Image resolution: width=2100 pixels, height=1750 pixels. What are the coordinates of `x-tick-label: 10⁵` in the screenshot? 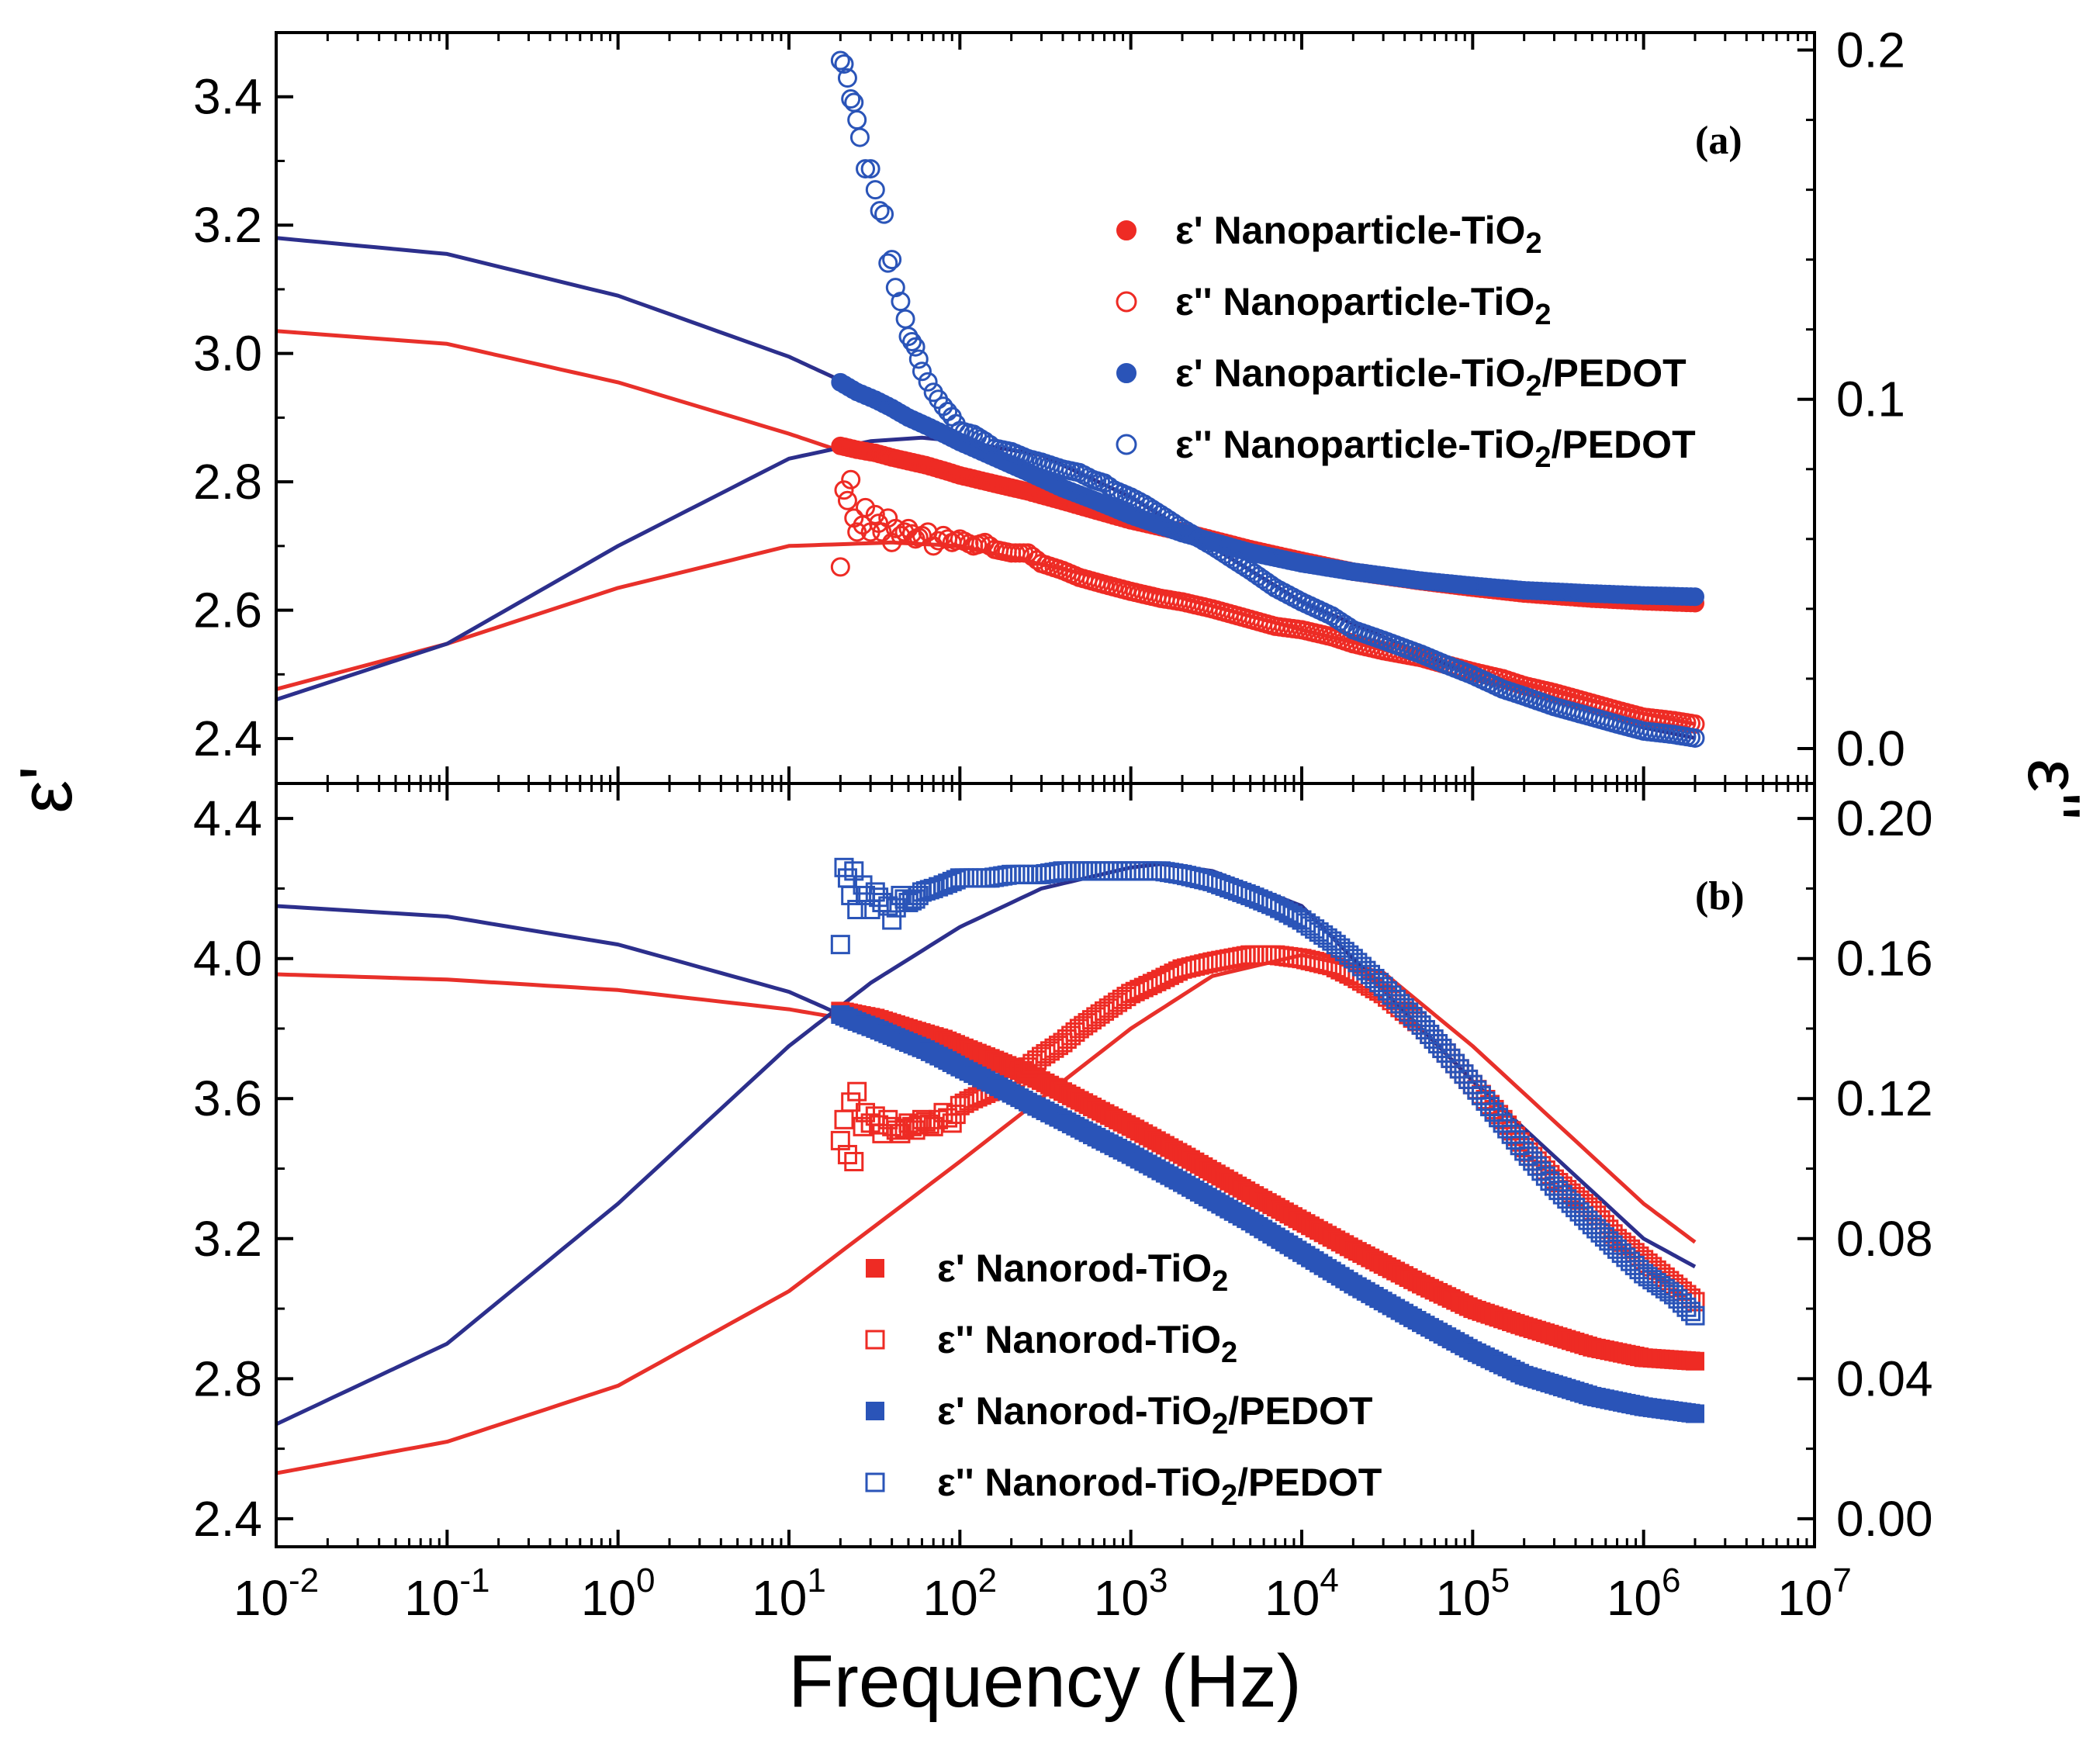 It's located at (1472, 1594).